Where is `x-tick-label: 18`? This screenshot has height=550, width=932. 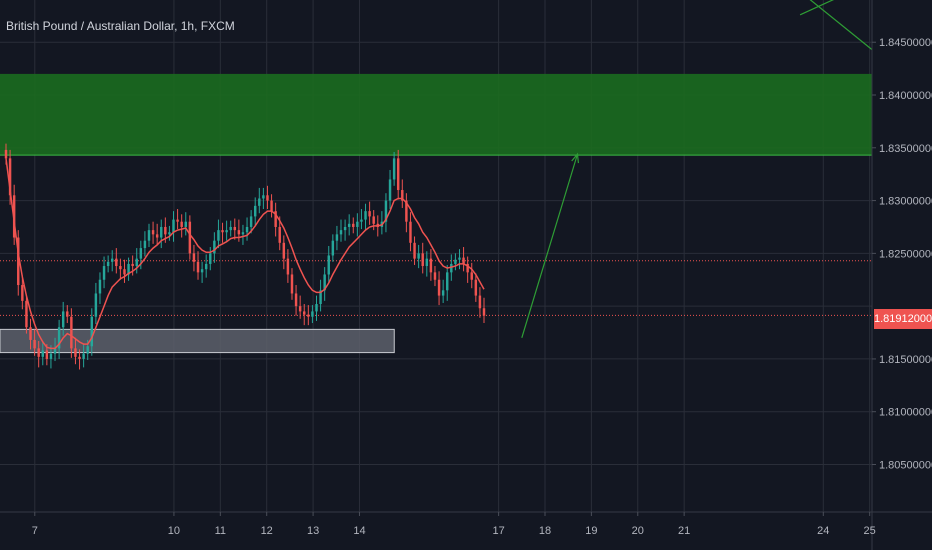 x-tick-label: 18 is located at coordinates (545, 531).